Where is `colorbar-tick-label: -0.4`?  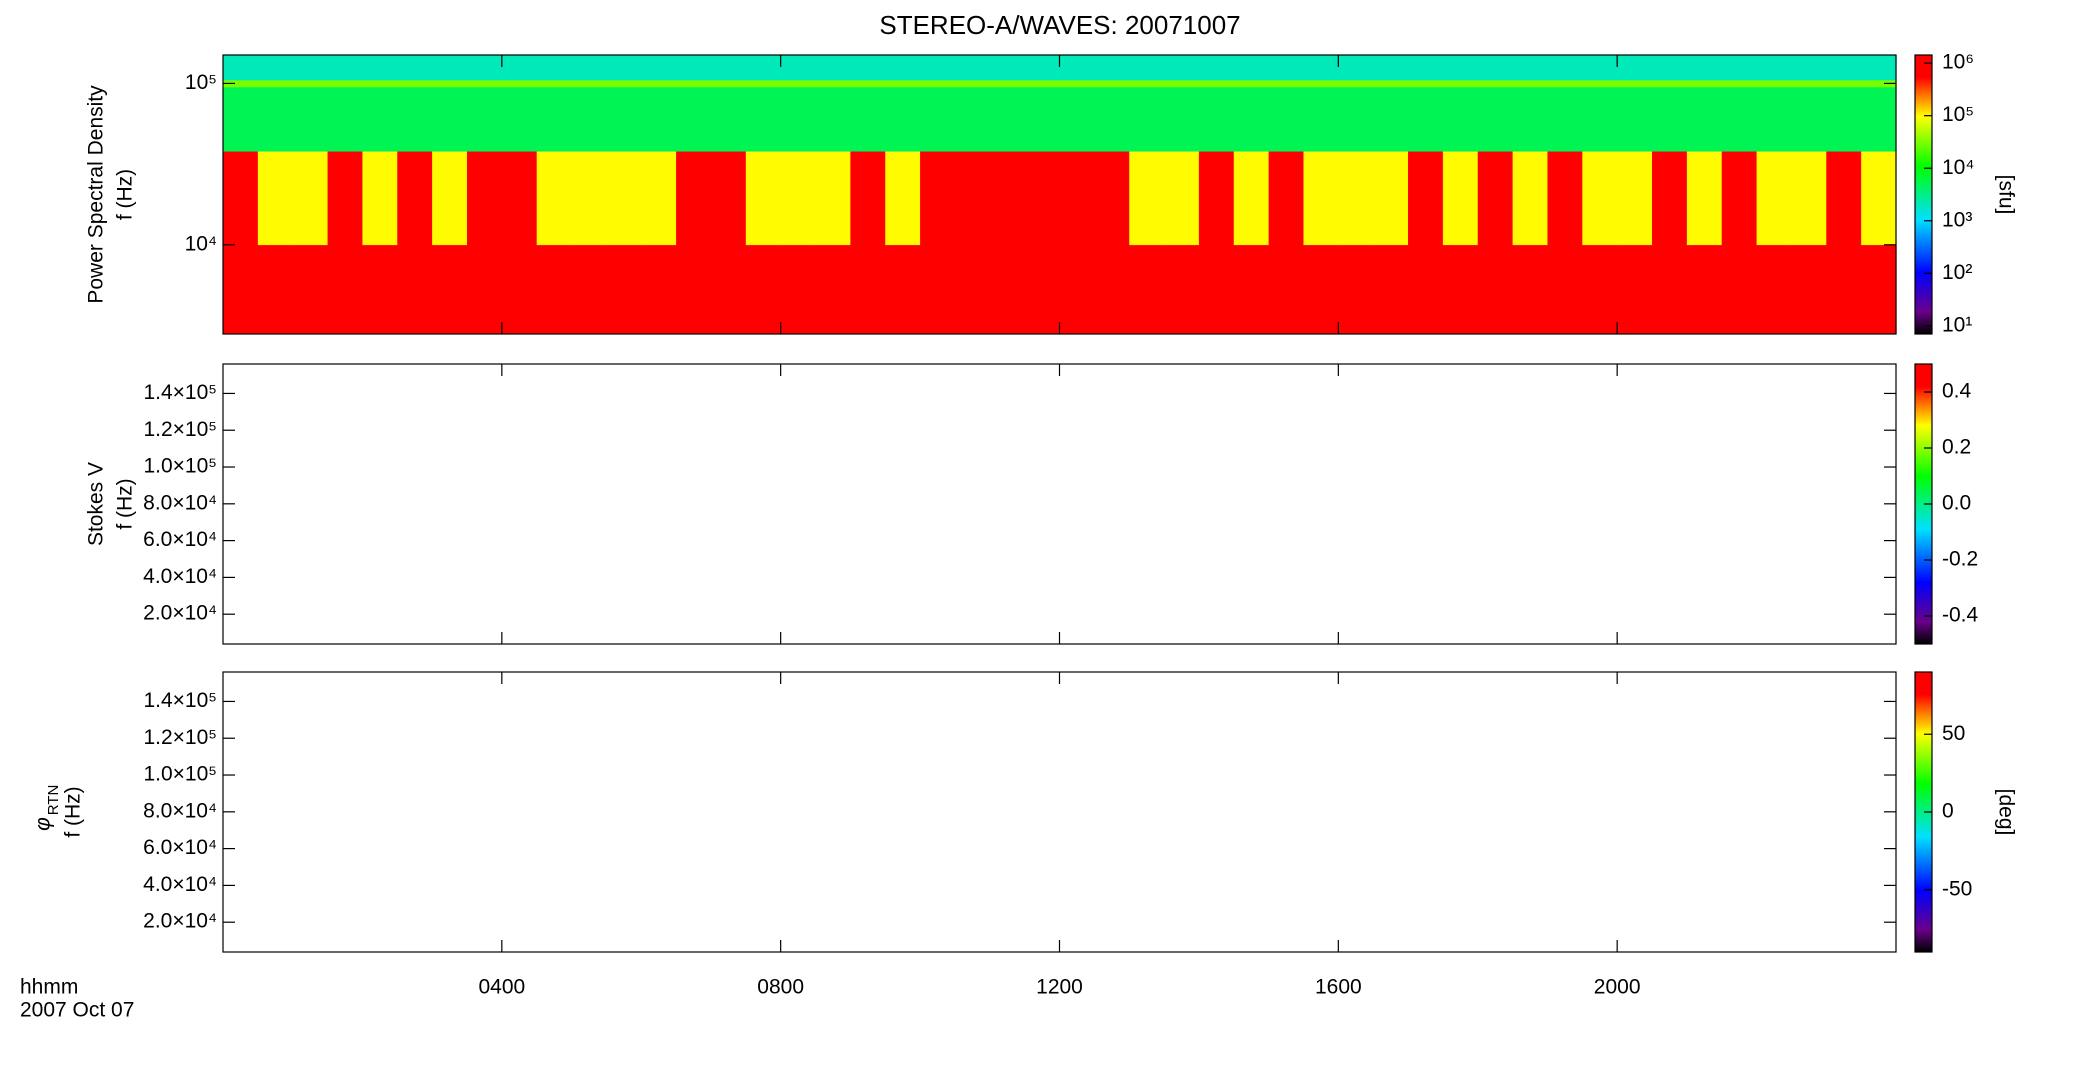 colorbar-tick-label: -0.4 is located at coordinates (1960, 615).